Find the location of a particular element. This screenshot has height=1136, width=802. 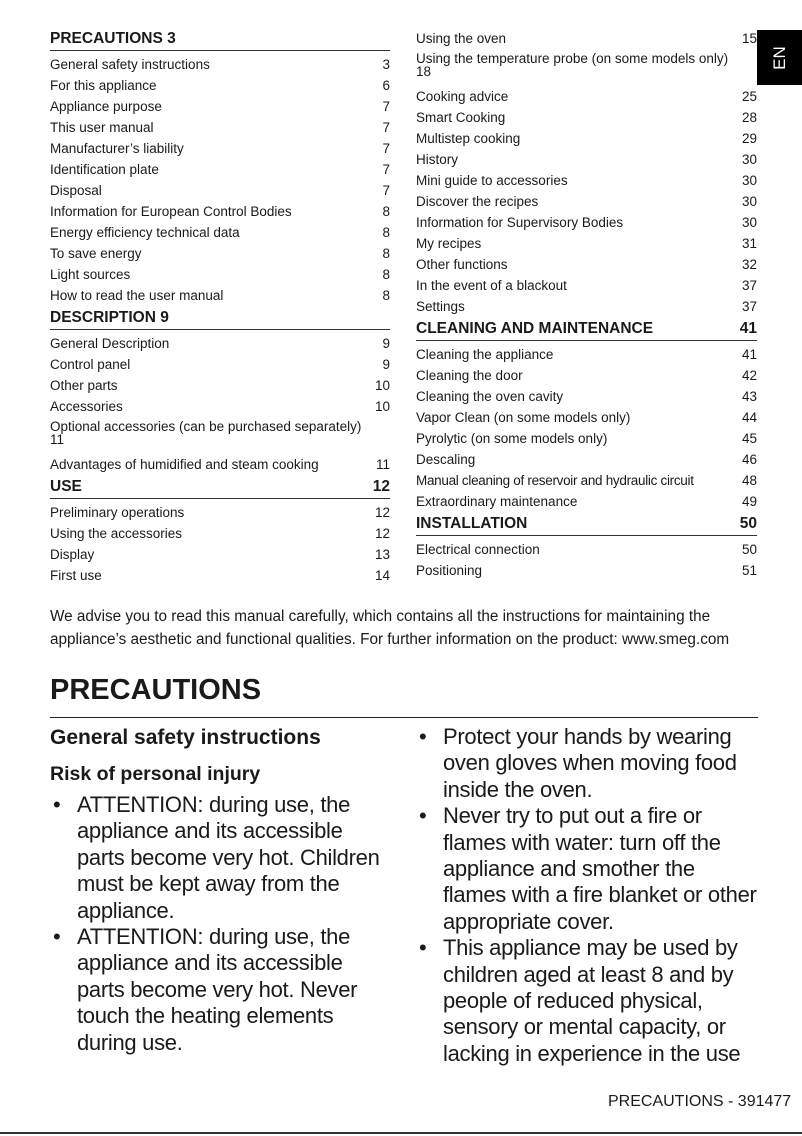

toc-entry: How to read the user manual 8 is located at coordinates (220, 295).